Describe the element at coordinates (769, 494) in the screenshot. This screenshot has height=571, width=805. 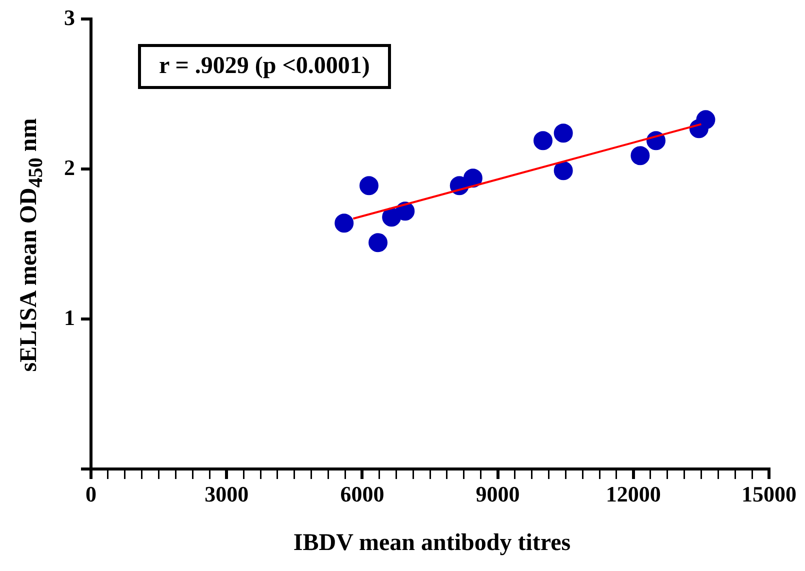
I see `x-tick-label: 15000` at that location.